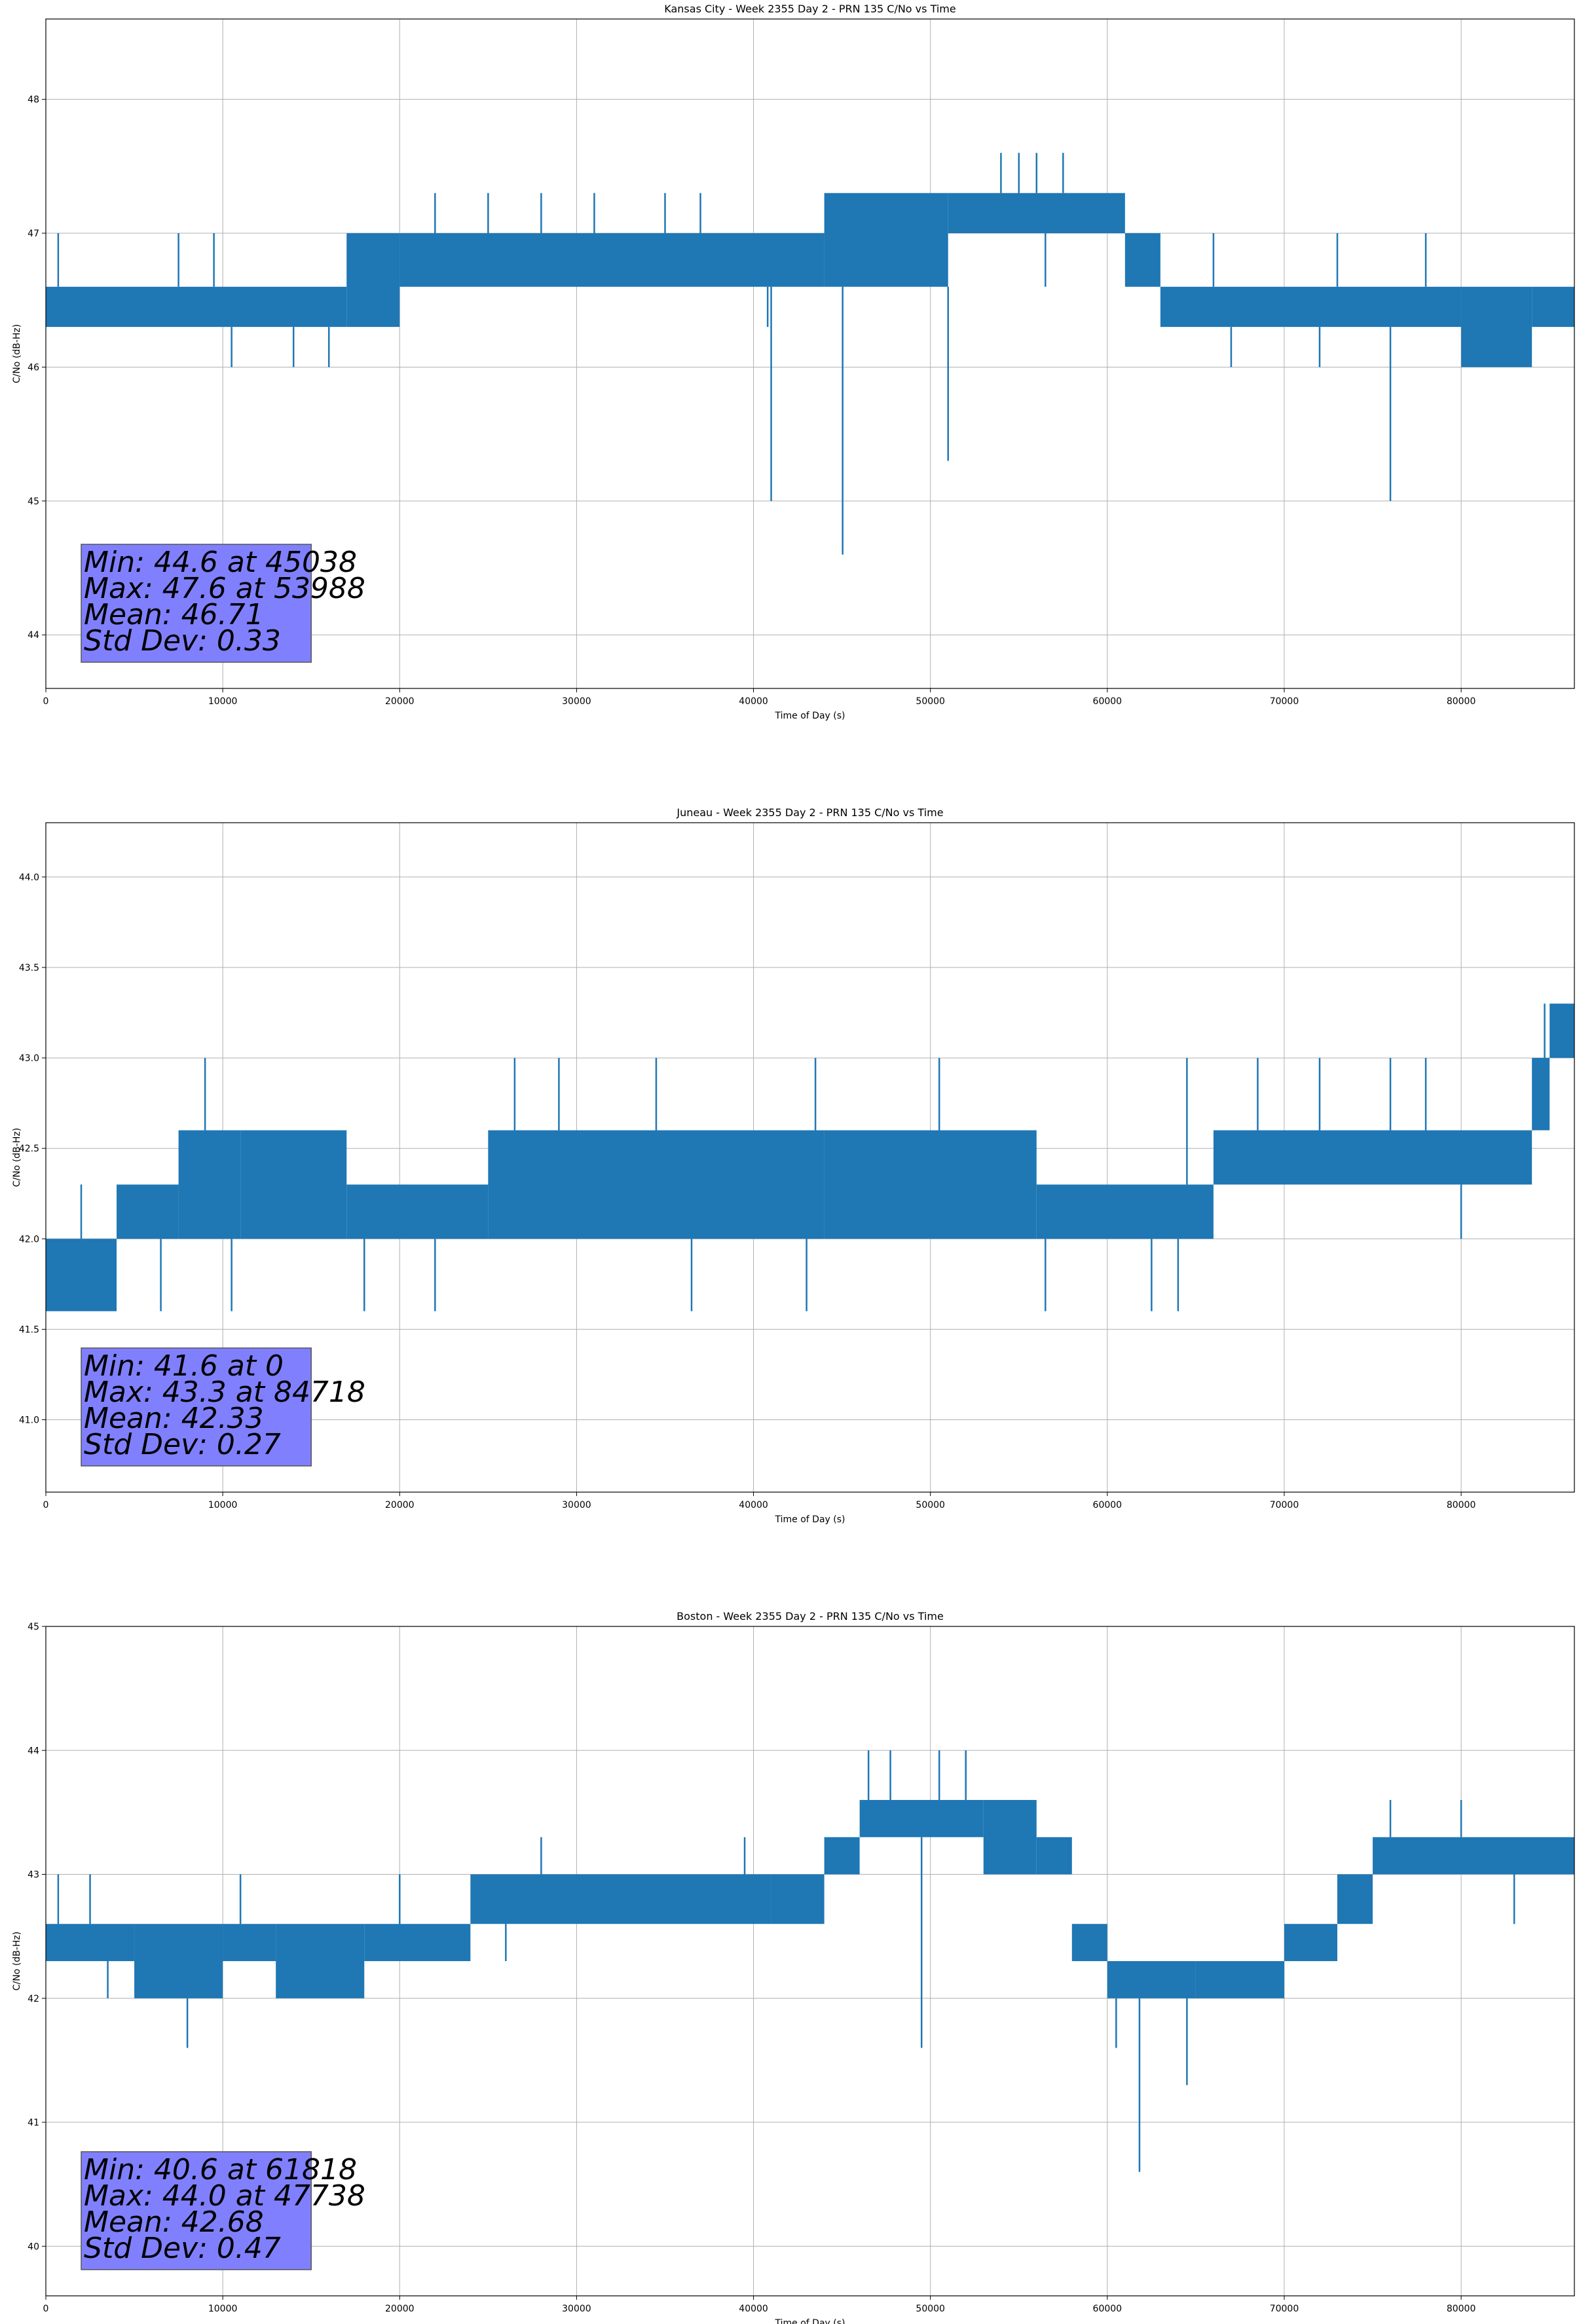  I want to click on series-line, so click(810, 1157).